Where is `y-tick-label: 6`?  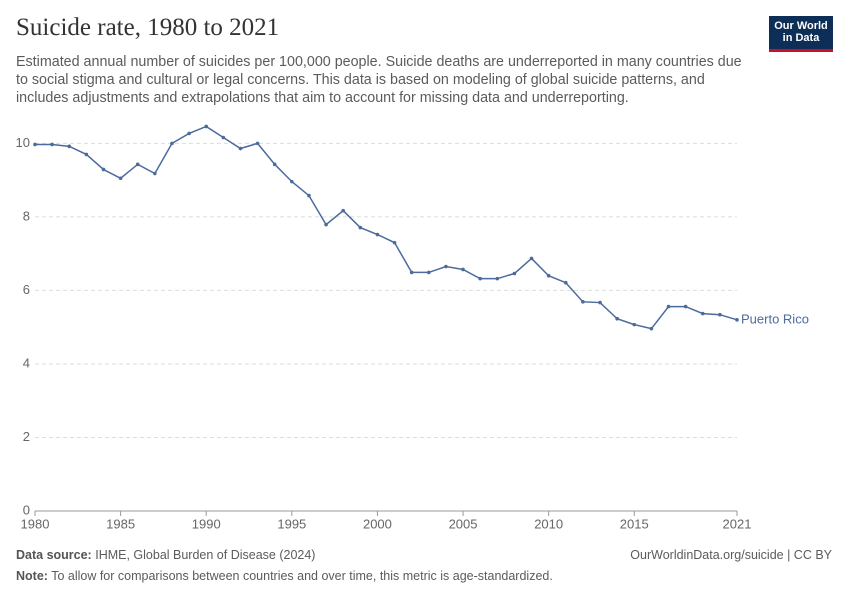 y-tick-label: 6 is located at coordinates (26, 289).